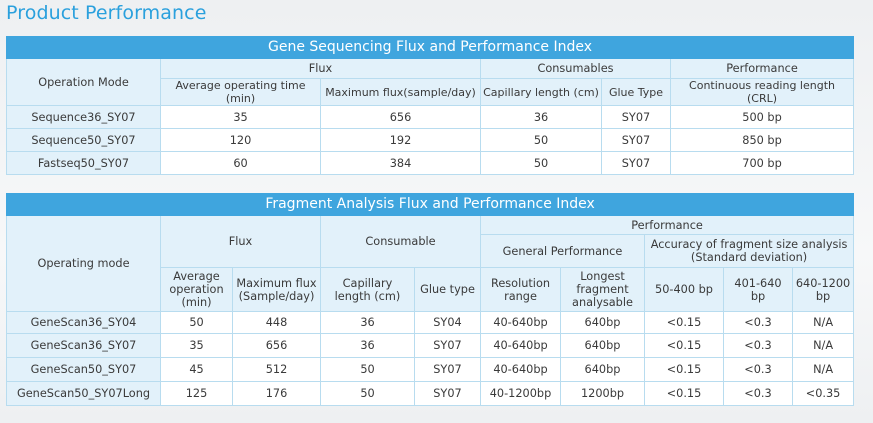 This screenshot has height=423, width=873. I want to click on table-row: Fastseq50_SY07 60 384 50 SY07 700 bp, so click(430, 163).